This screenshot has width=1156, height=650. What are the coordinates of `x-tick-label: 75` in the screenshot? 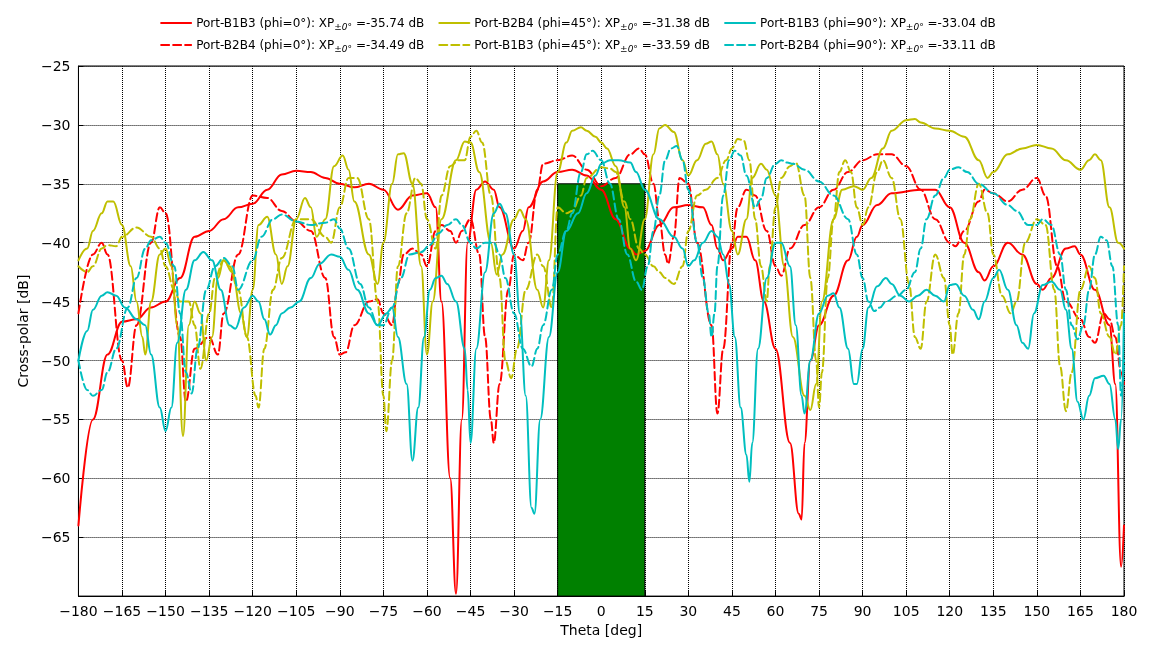 It's located at (819, 611).